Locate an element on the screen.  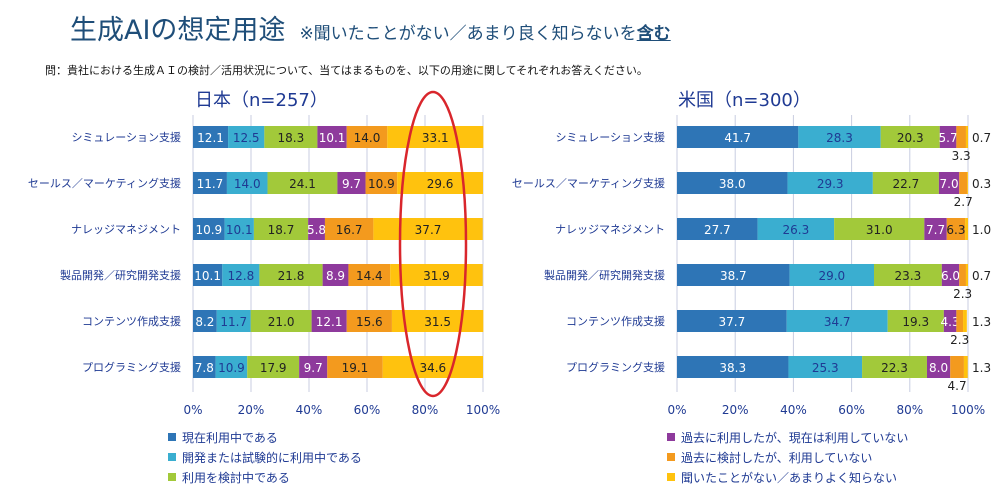
legend-label: 利用を検討中である is located at coordinates (236, 477).